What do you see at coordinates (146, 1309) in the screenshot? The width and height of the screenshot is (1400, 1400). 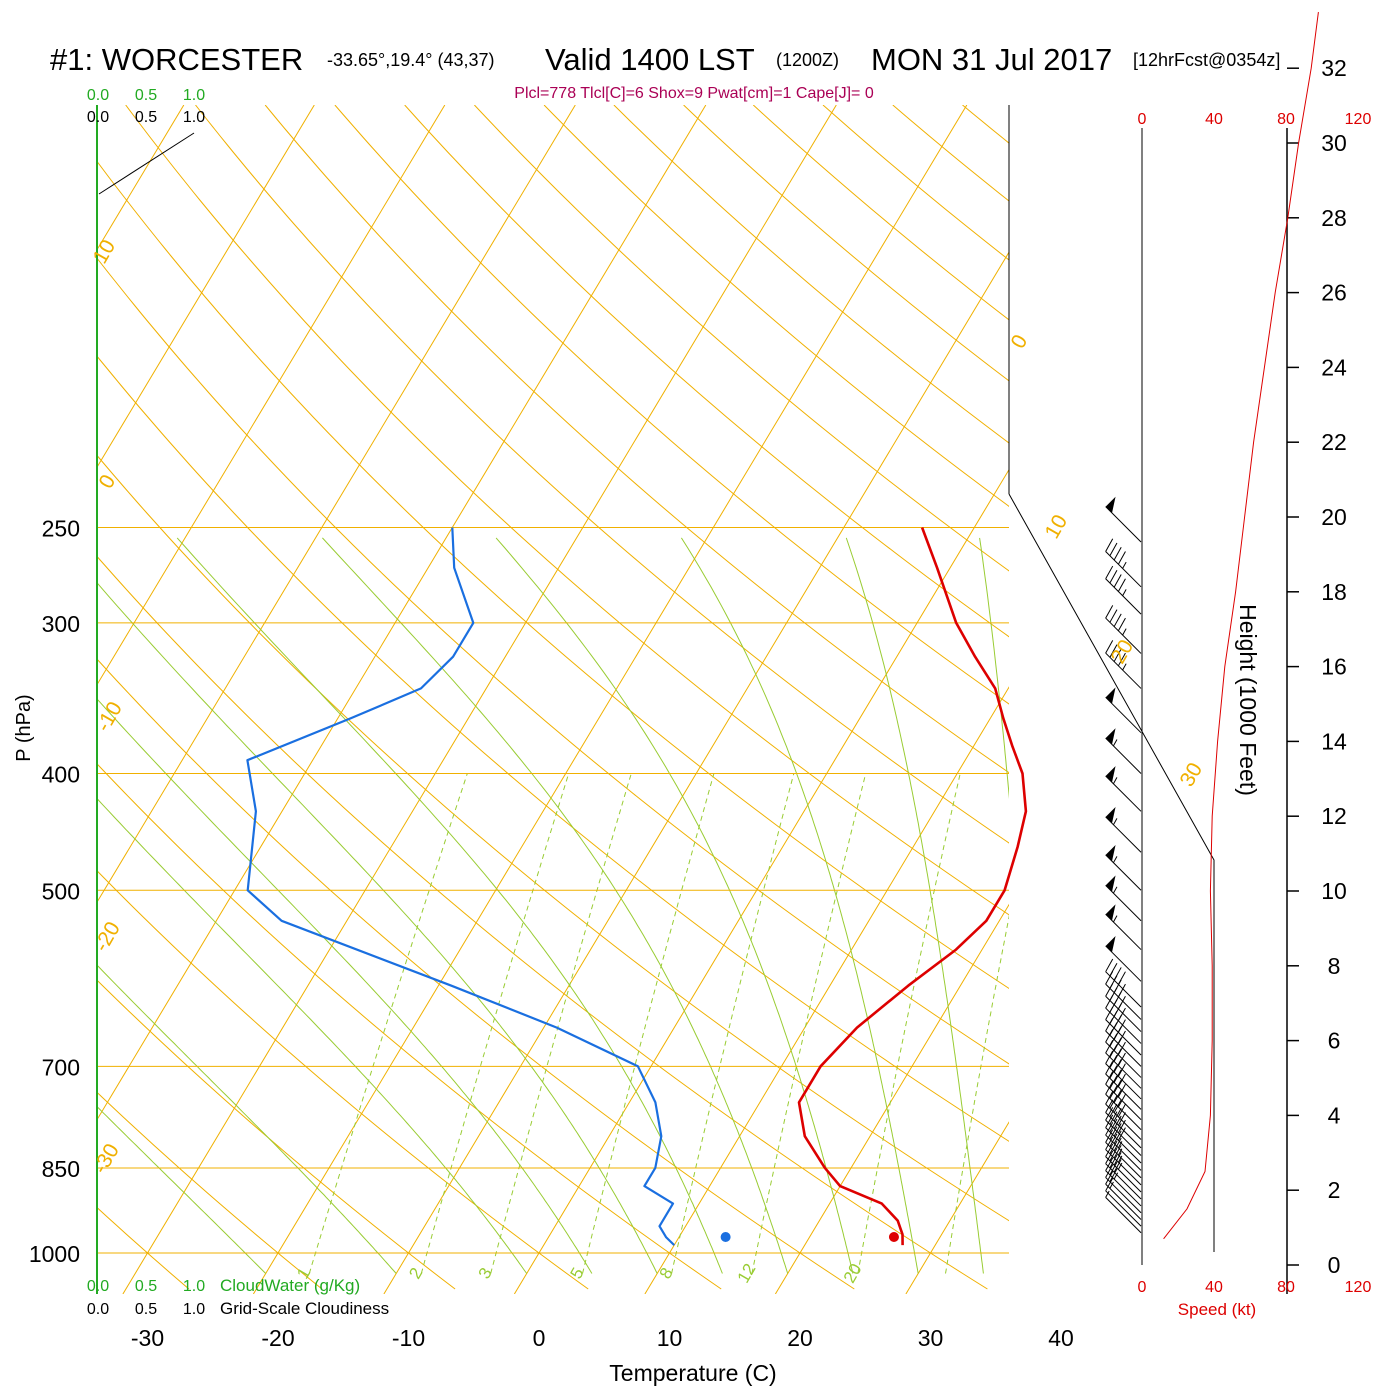 I see `cloudiness-tick-bottom: 0.5` at bounding box center [146, 1309].